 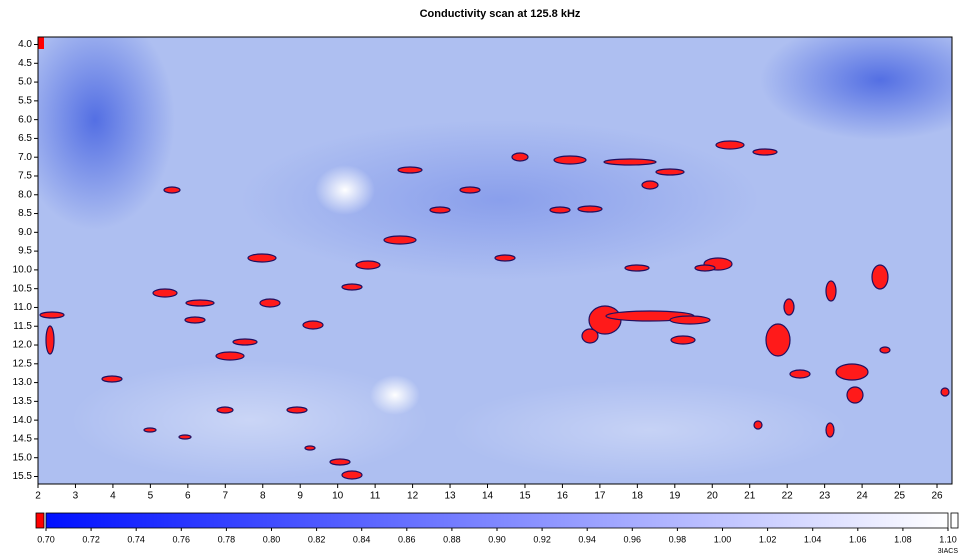 What do you see at coordinates (937, 496) in the screenshot?
I see `x-tick-label: 26` at bounding box center [937, 496].